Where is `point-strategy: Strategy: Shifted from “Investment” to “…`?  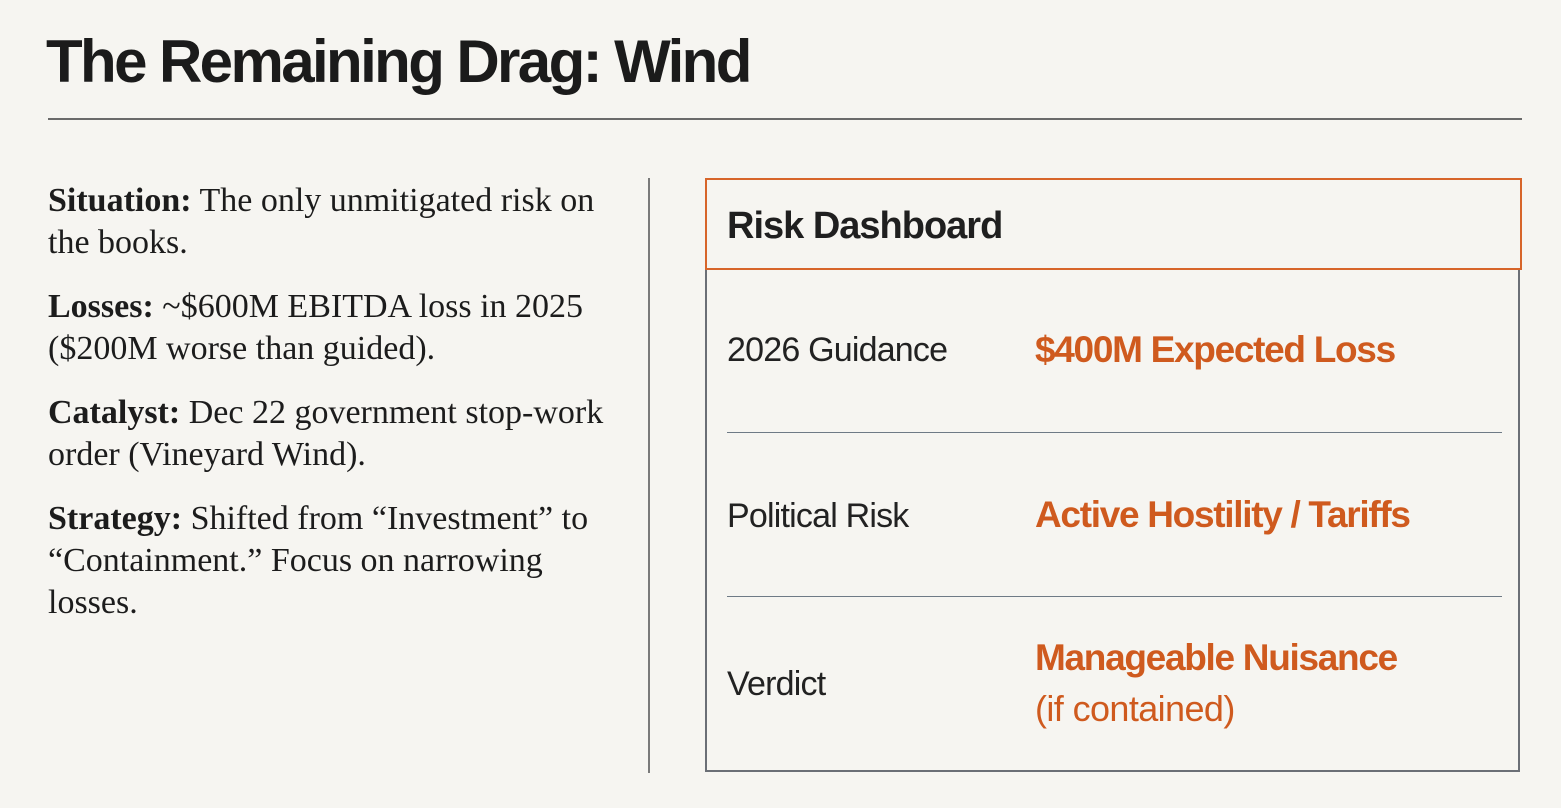
point-strategy: Strategy: Shifted from “Investment” to “… is located at coordinates (335, 561).